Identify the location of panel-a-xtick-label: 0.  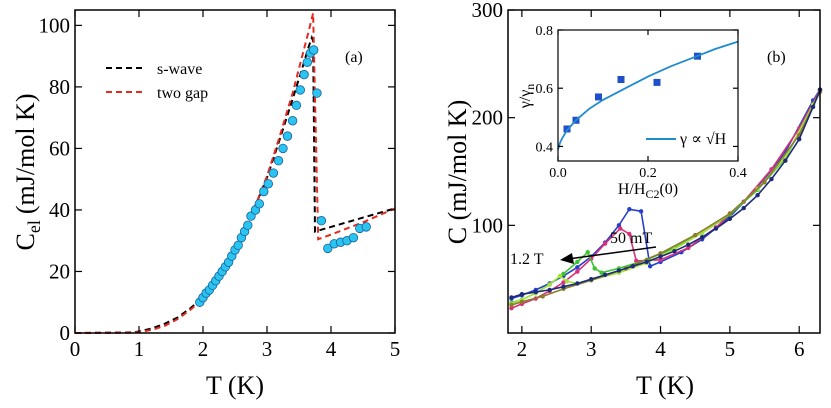
(75, 349).